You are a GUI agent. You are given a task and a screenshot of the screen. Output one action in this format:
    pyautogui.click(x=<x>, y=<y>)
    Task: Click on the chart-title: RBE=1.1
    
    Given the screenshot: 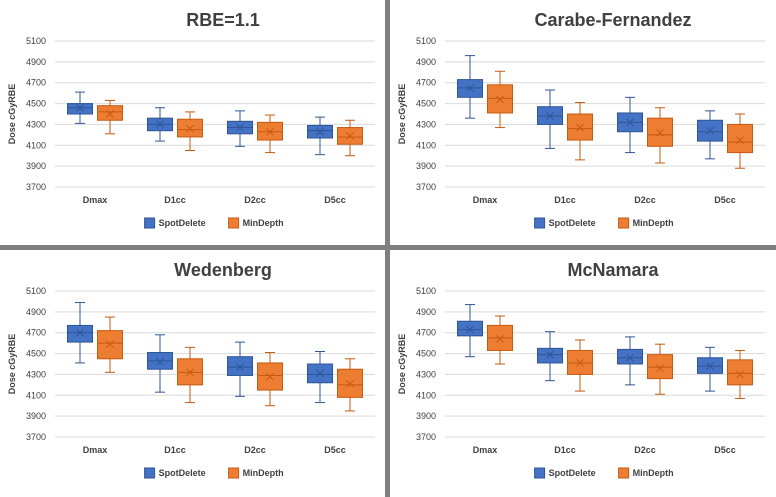 What is the action you would take?
    pyautogui.click(x=223, y=20)
    